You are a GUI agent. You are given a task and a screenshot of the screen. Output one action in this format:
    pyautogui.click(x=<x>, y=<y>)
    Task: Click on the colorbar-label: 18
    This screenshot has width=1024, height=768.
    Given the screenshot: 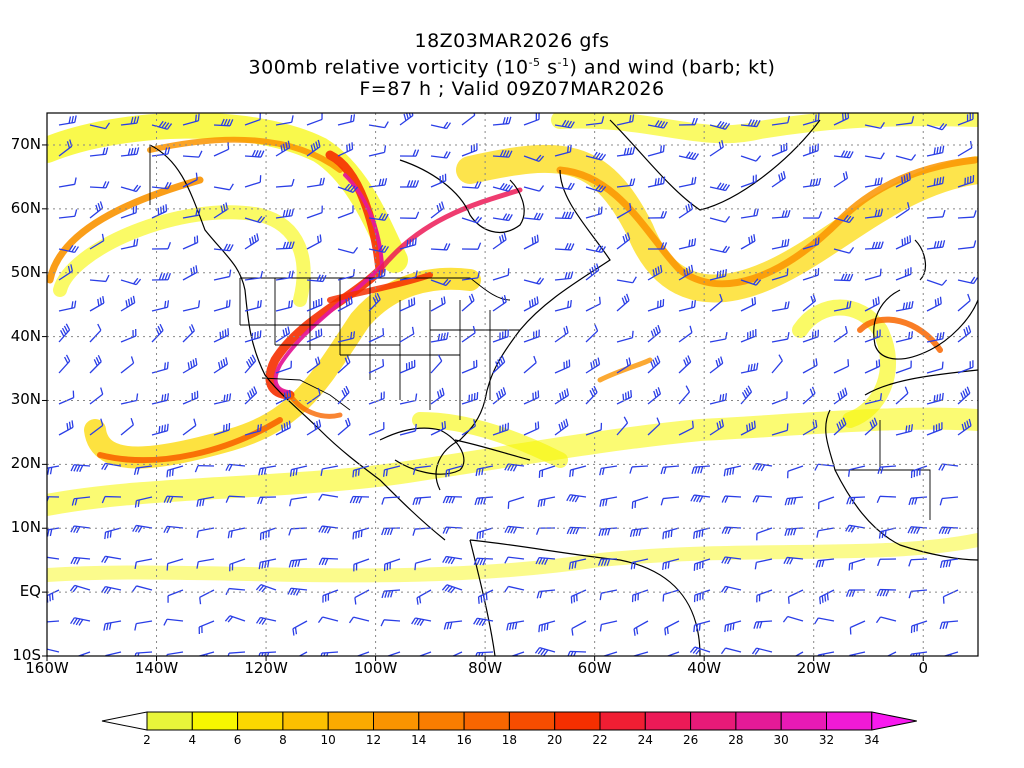 What is the action you would take?
    pyautogui.click(x=509, y=740)
    